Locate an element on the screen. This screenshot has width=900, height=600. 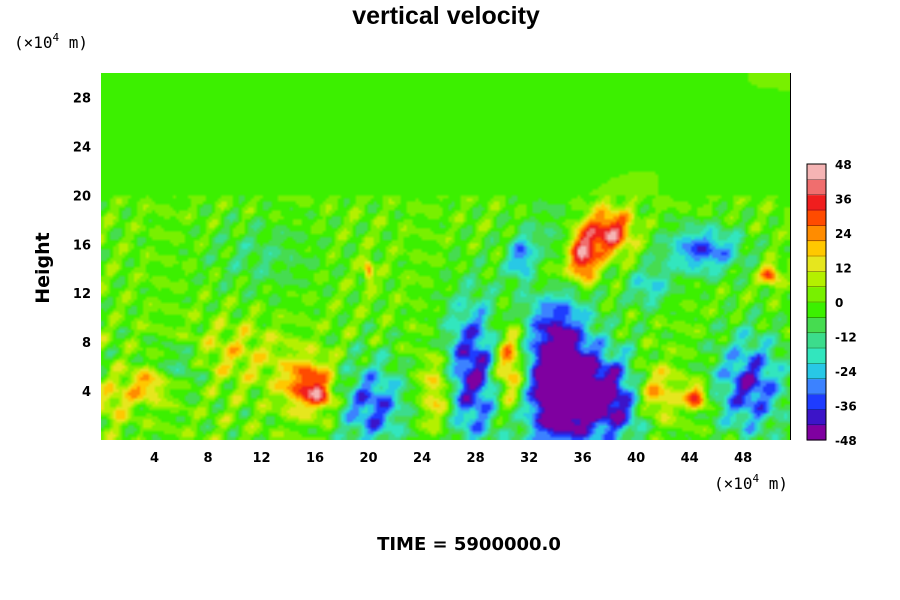
x-tick-label: 40 is located at coordinates (636, 458).